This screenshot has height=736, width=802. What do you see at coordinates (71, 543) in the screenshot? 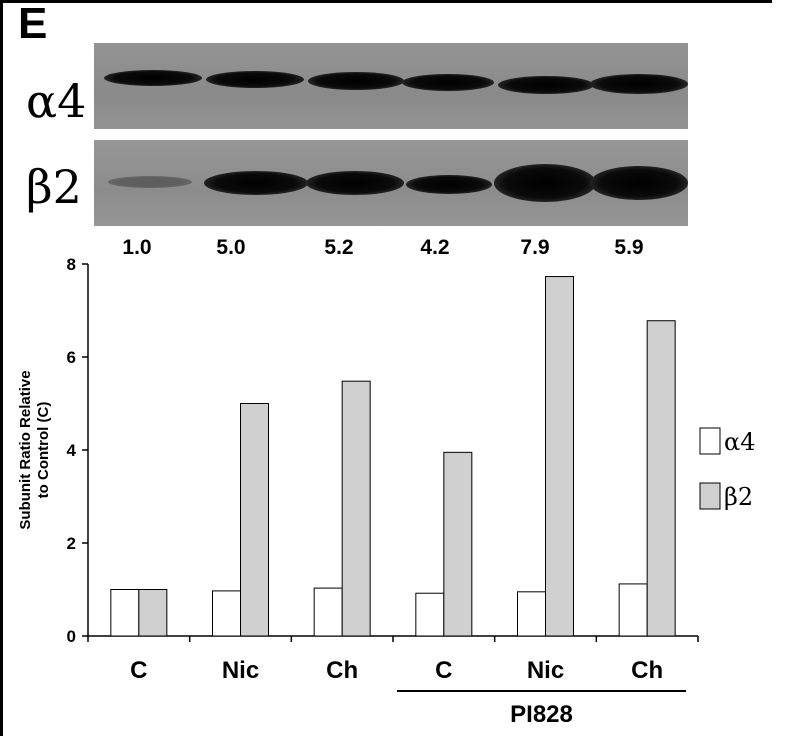
I see `y-tick-label: 2` at bounding box center [71, 543].